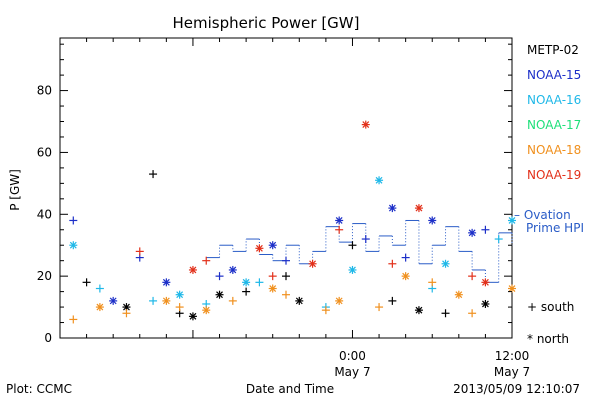  Describe the element at coordinates (44, 91) in the screenshot. I see `y-tick-label: 80` at that location.